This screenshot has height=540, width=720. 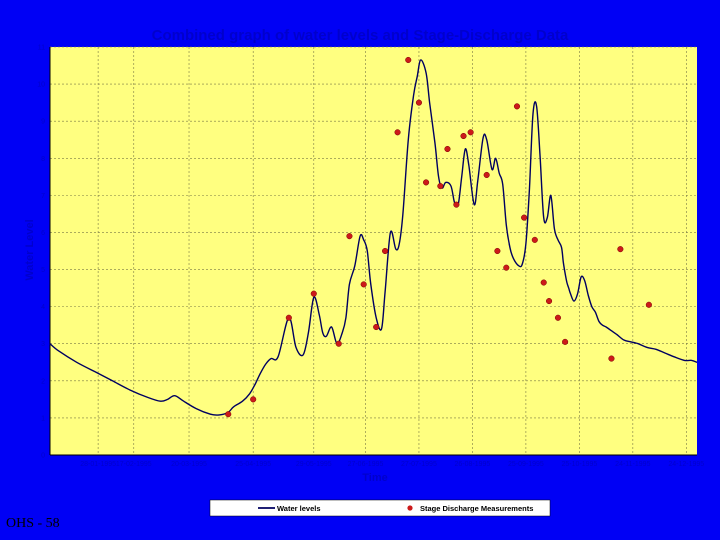 I want to click on legend-box, so click(x=380, y=508).